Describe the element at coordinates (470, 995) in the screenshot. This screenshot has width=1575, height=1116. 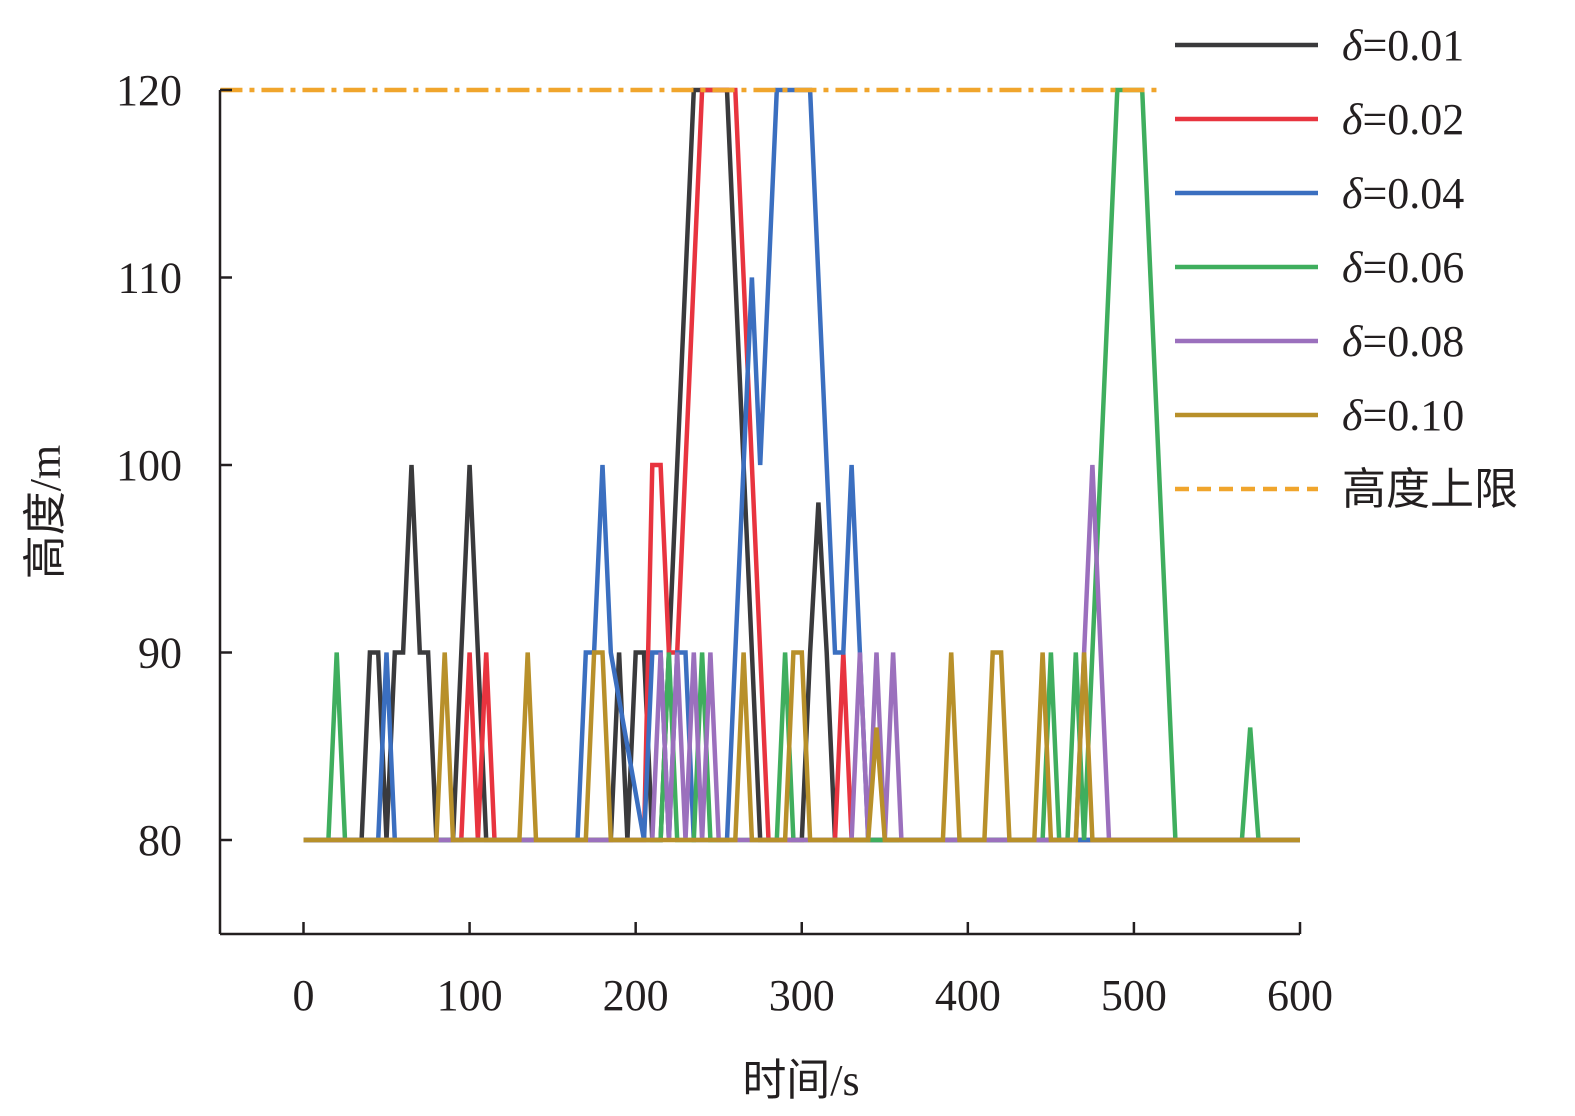
I see `x-tick-label: 100` at that location.